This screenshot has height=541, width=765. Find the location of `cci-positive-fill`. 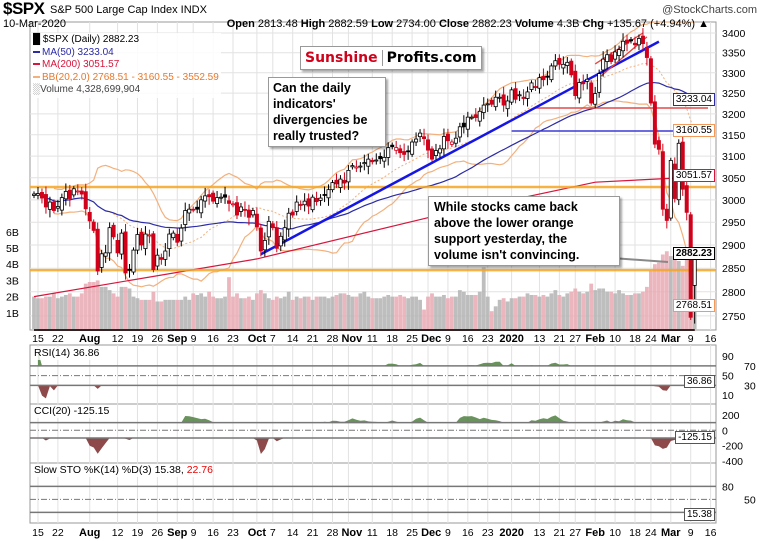

cci-positive-fill is located at coordinates (364, 419).